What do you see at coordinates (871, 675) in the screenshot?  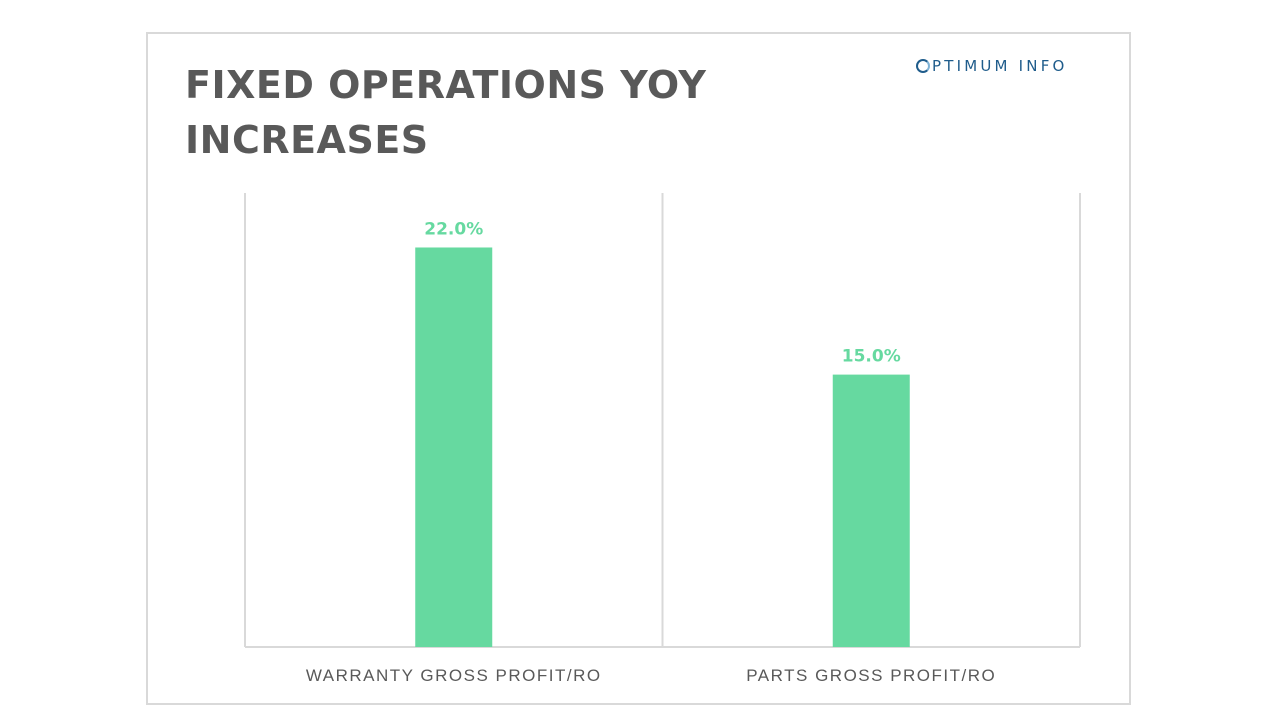 I see `category-label: PARTS GROSS PROFIT/RO` at bounding box center [871, 675].